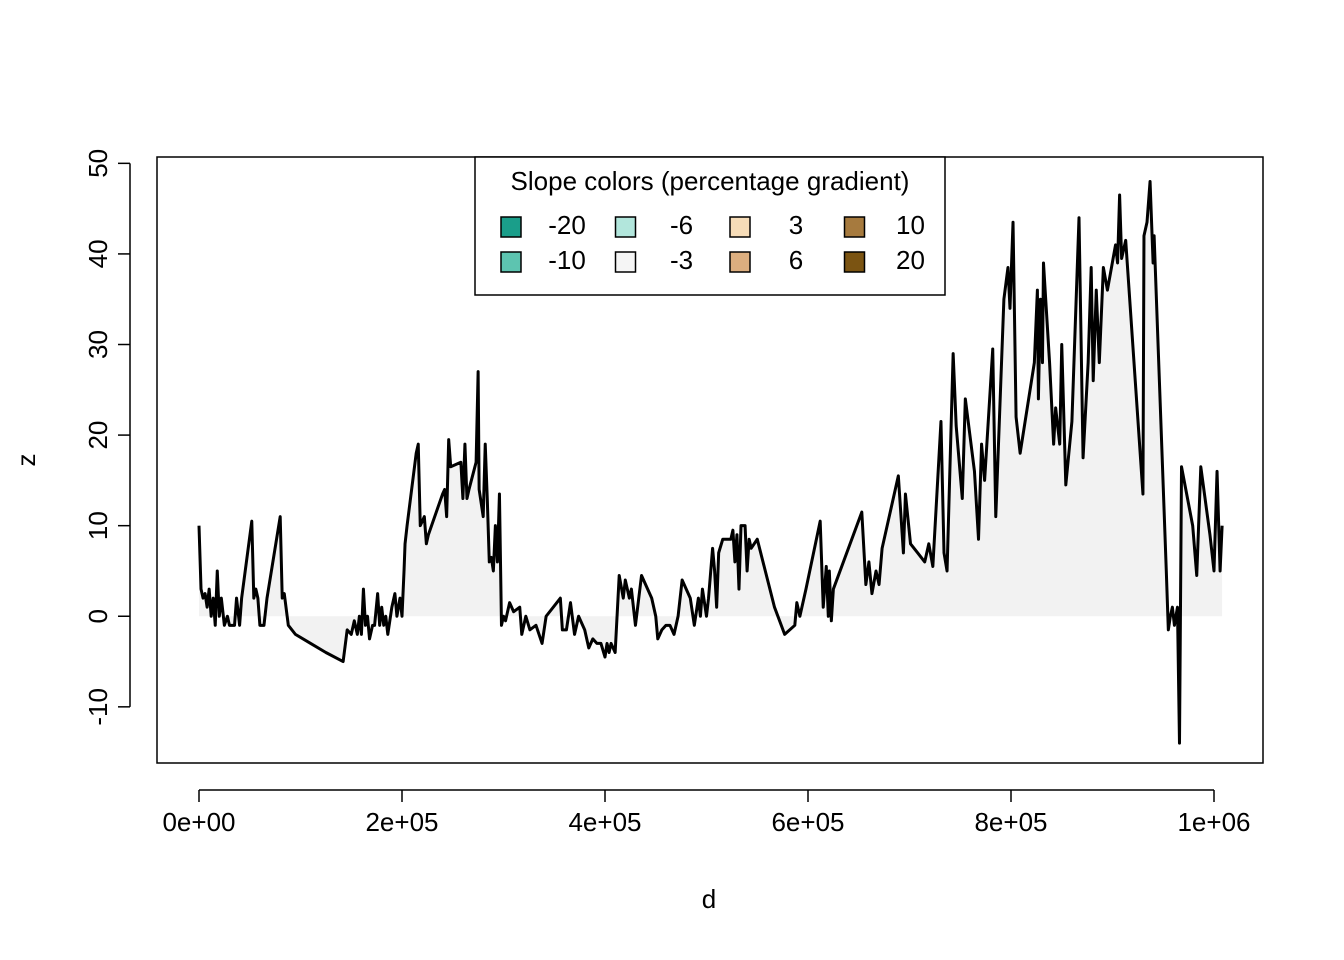  Describe the element at coordinates (910, 260) in the screenshot. I see `legend-label: 20` at that location.